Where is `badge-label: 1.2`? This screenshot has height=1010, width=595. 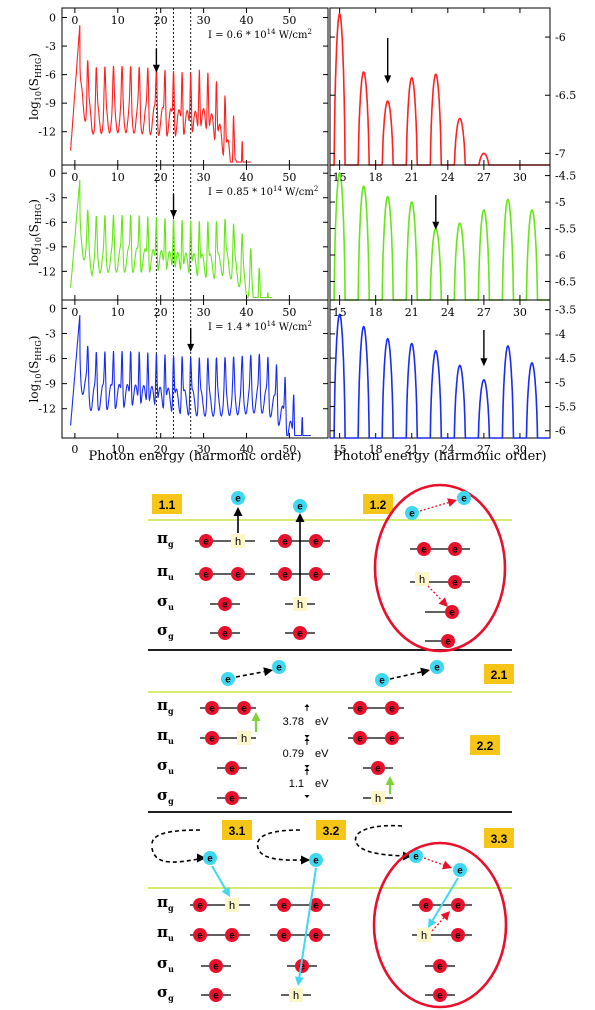
badge-label: 1.2 is located at coordinates (378, 505).